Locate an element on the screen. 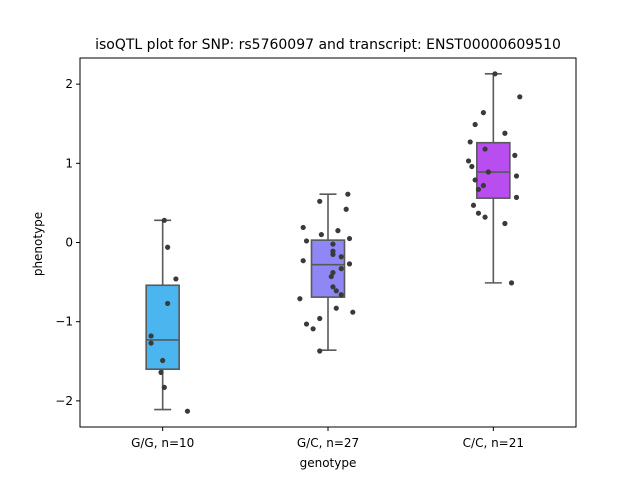 Image resolution: width=640 pixels, height=480 pixels. y-axis-label: phenotype is located at coordinates (38, 244).